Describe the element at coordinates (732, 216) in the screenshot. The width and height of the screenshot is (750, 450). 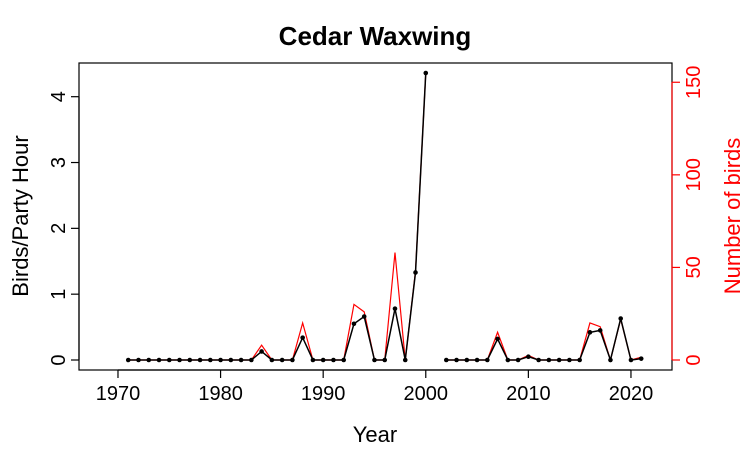
I see `y2-axis-label: Number of birds` at that location.